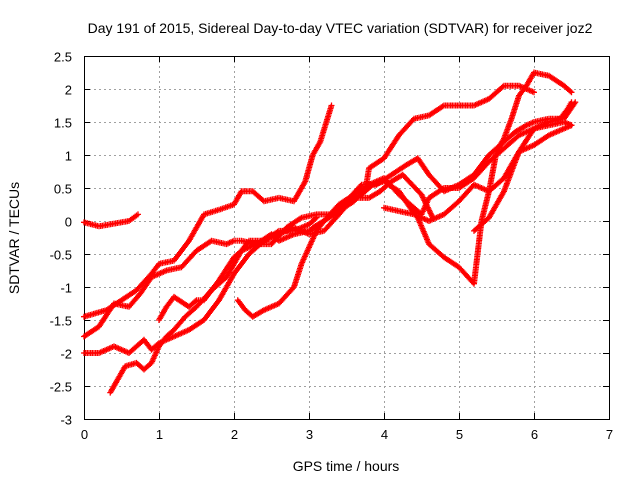  What do you see at coordinates (459, 434) in the screenshot?
I see `x-tick-label: 5` at bounding box center [459, 434].